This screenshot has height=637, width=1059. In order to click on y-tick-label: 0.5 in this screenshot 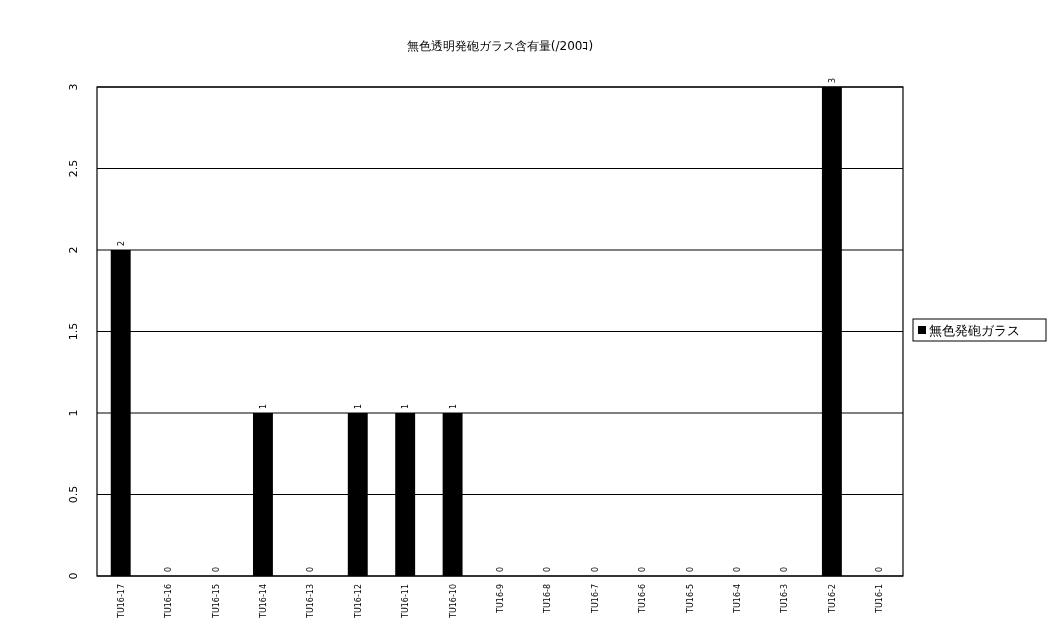, I will do `click(73, 494)`.